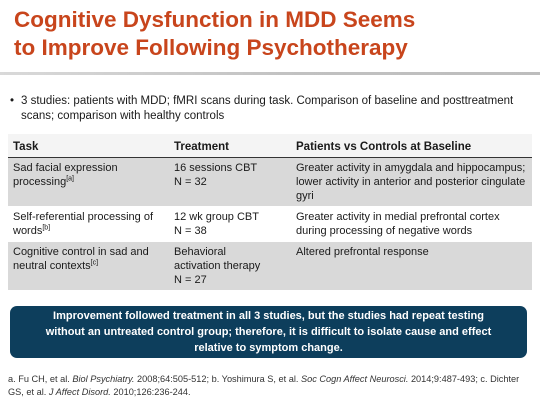  Describe the element at coordinates (190, 182) in the screenshot. I see `treatment-line: N = 32` at that location.